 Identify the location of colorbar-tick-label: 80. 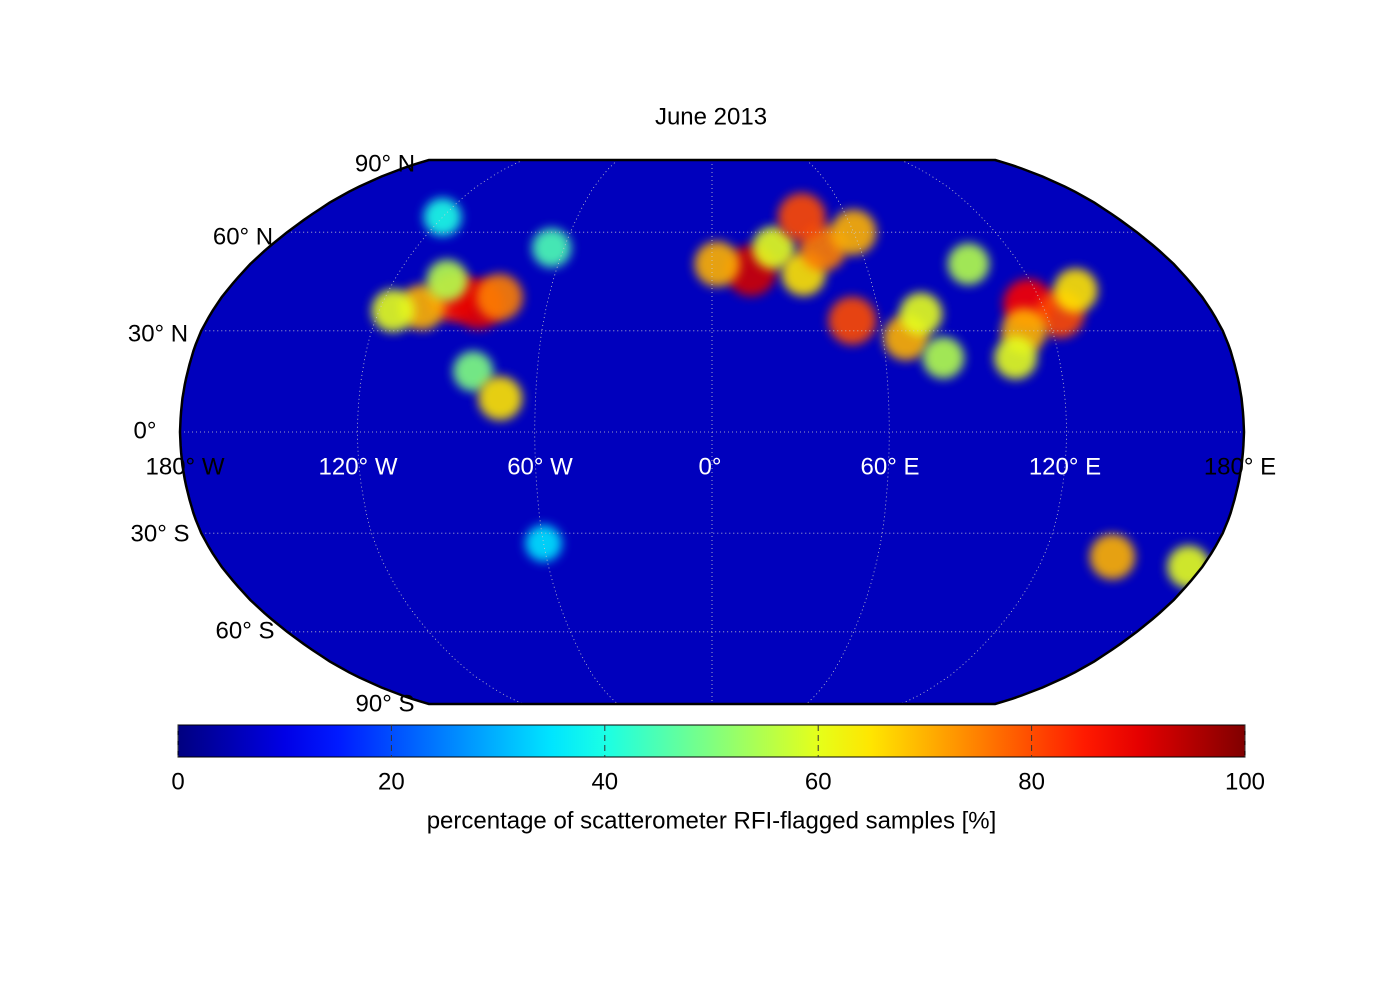
(1031, 781).